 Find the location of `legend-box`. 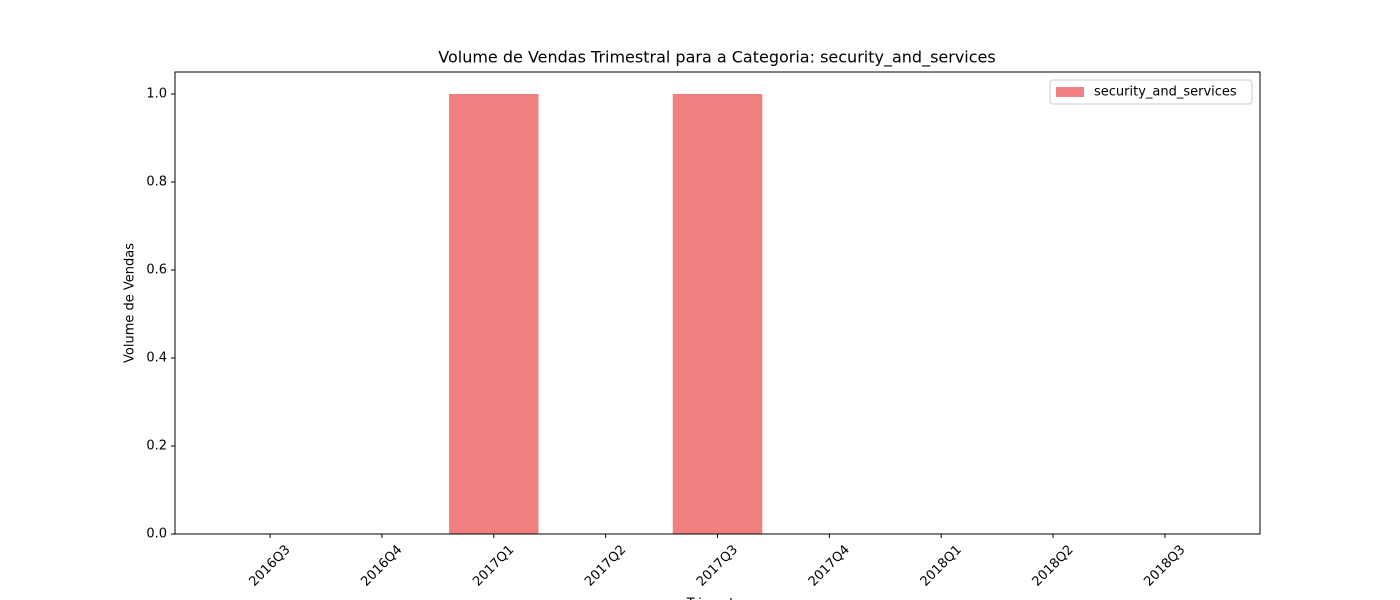

legend-box is located at coordinates (1151, 92).